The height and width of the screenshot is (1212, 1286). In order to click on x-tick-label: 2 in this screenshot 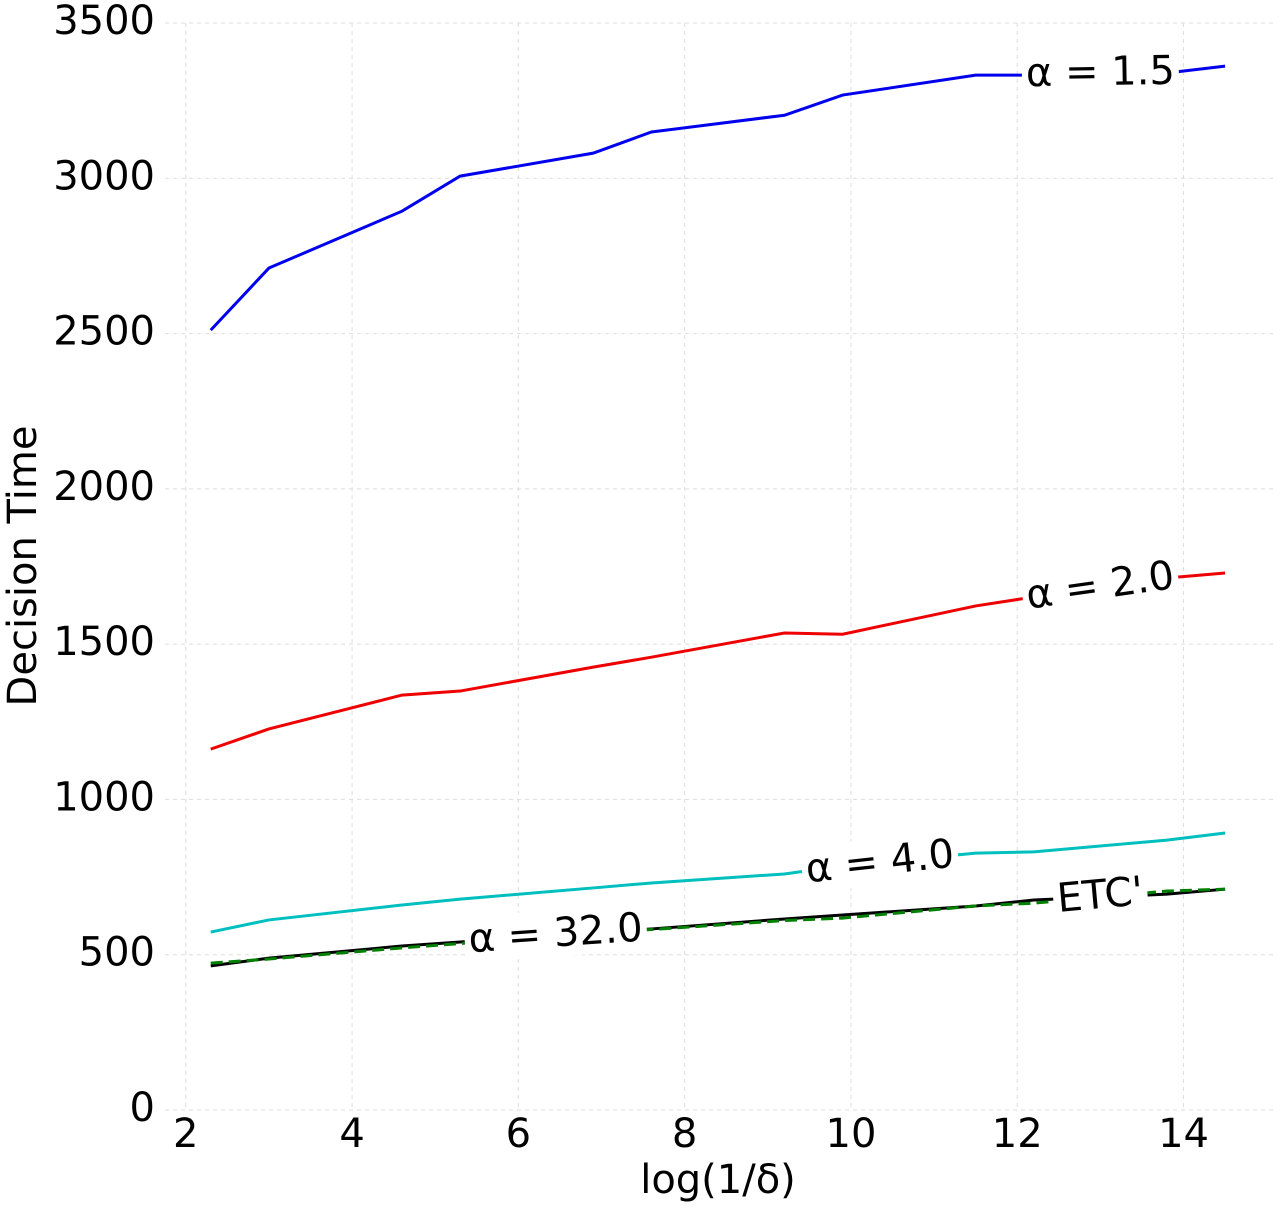, I will do `click(185, 1134)`.